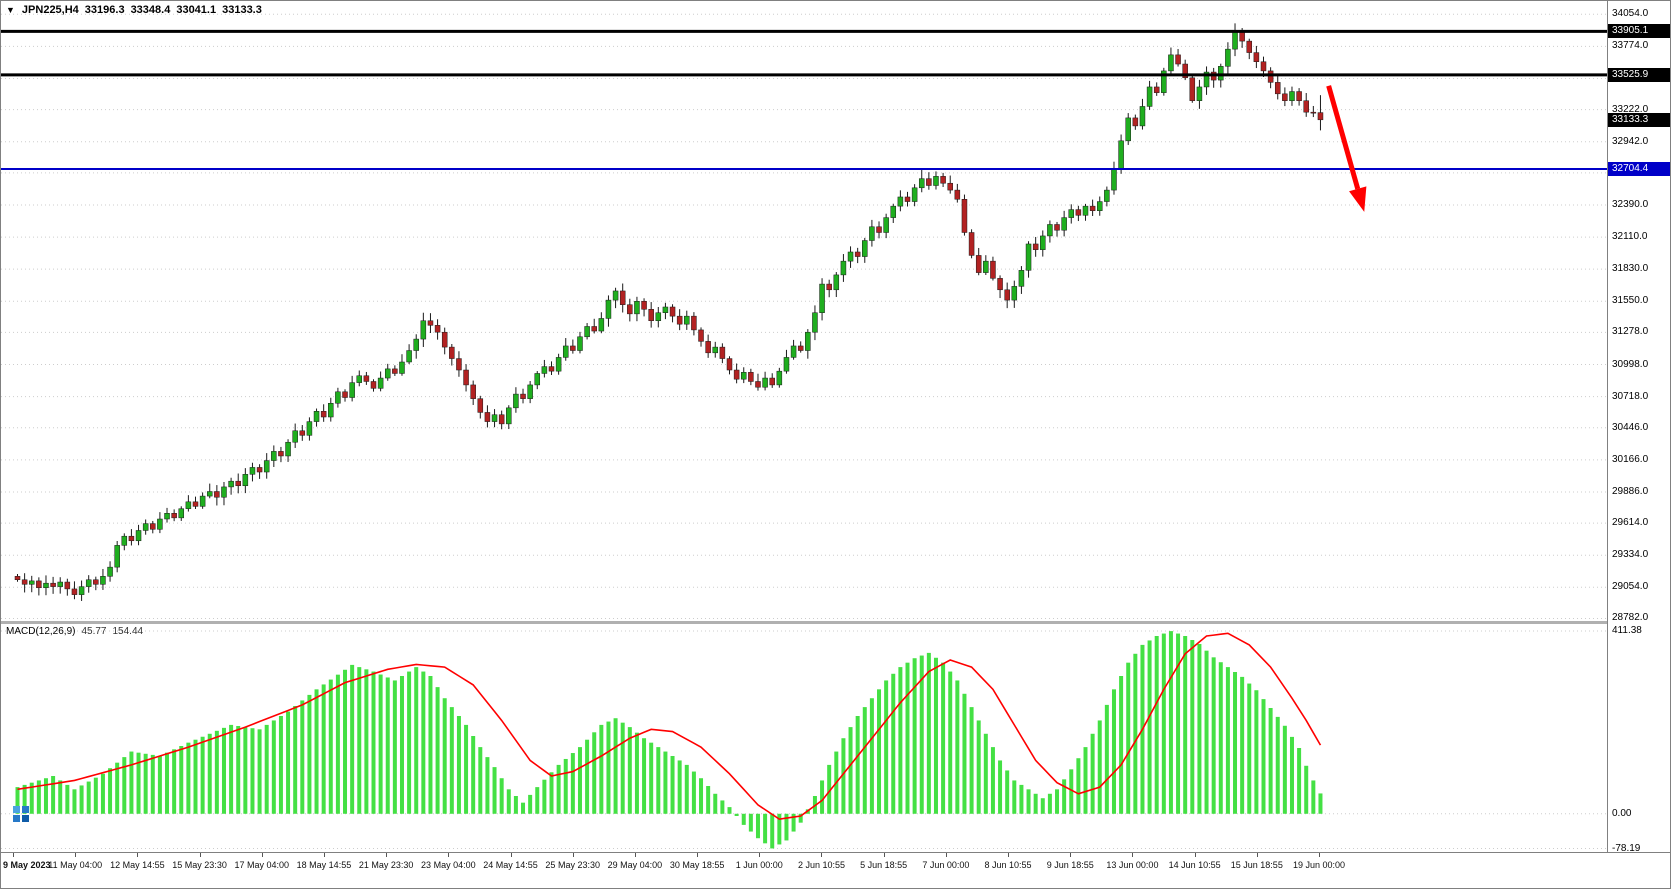 Image resolution: width=1671 pixels, height=889 pixels. Describe the element at coordinates (1639, 31) in the screenshot. I see `price-badge: 33905.1` at that location.